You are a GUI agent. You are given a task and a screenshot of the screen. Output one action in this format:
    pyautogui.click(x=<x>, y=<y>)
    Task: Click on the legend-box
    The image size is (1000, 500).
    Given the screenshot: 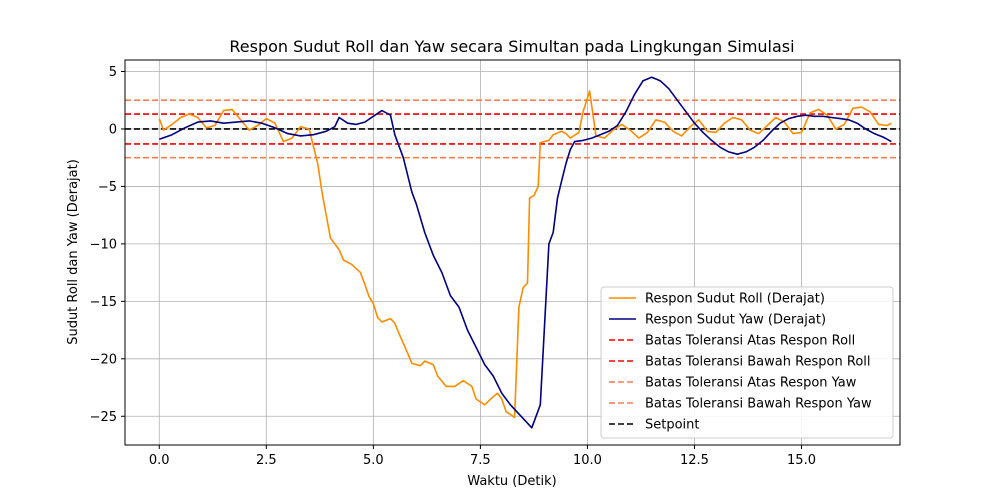 What is the action you would take?
    pyautogui.click(x=747, y=362)
    